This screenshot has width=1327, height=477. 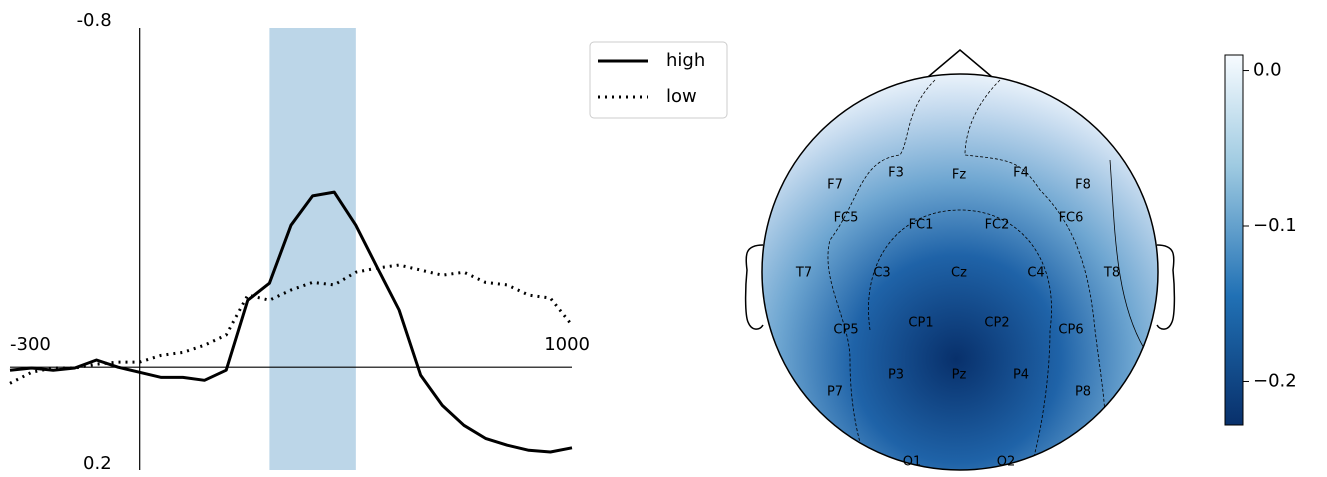 I want to click on electrode-label: Cz, so click(x=959, y=273).